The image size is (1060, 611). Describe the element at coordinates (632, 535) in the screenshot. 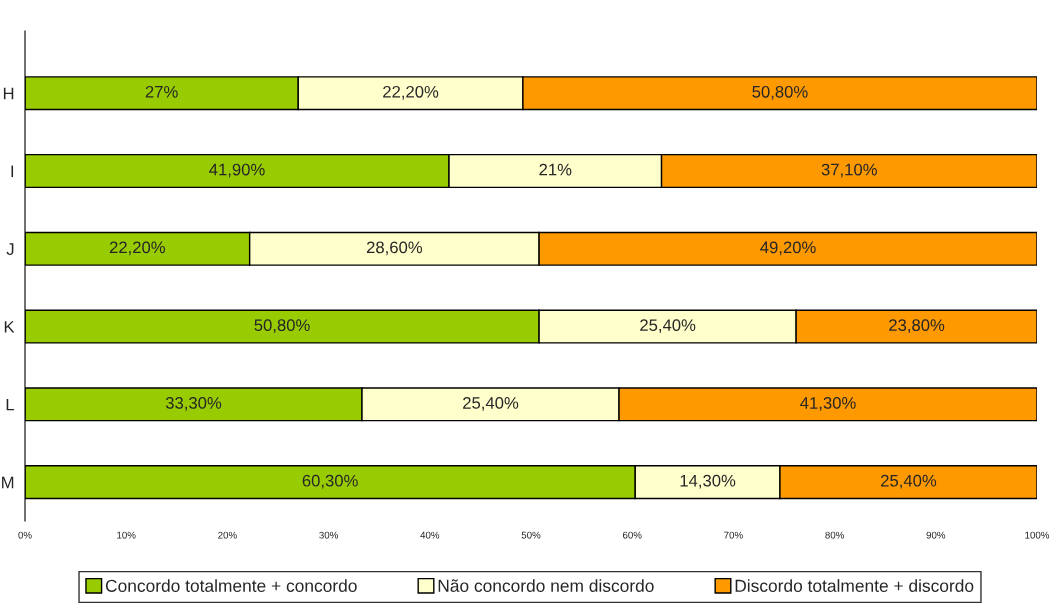

I see `x-tick-label: 60%` at that location.